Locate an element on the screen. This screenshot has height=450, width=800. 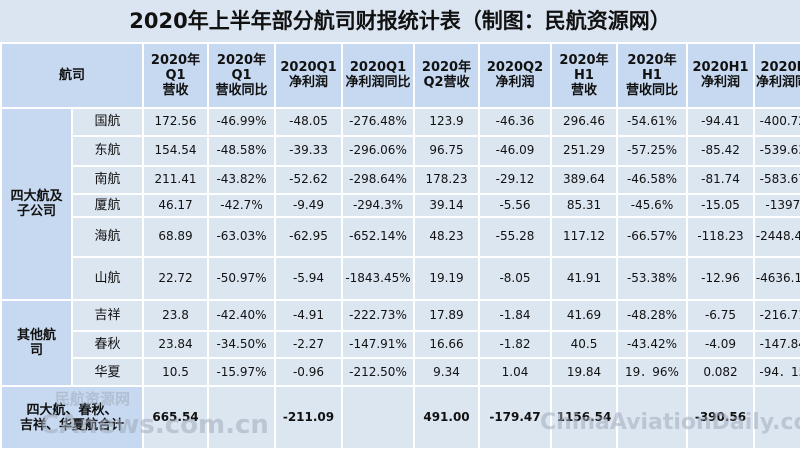
cell: -5.56 is located at coordinates (515, 205).